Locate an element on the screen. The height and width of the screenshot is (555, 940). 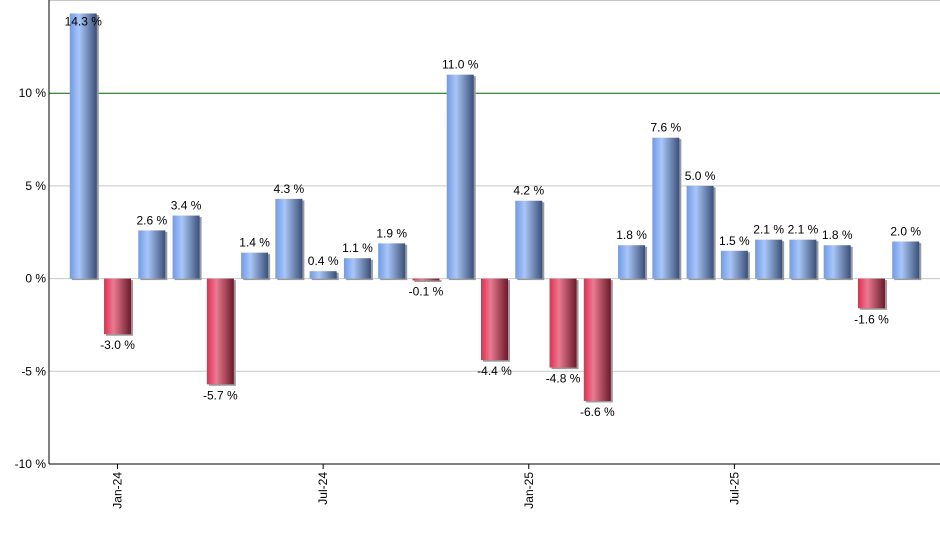
data-label: 4.3 % is located at coordinates (289, 189).